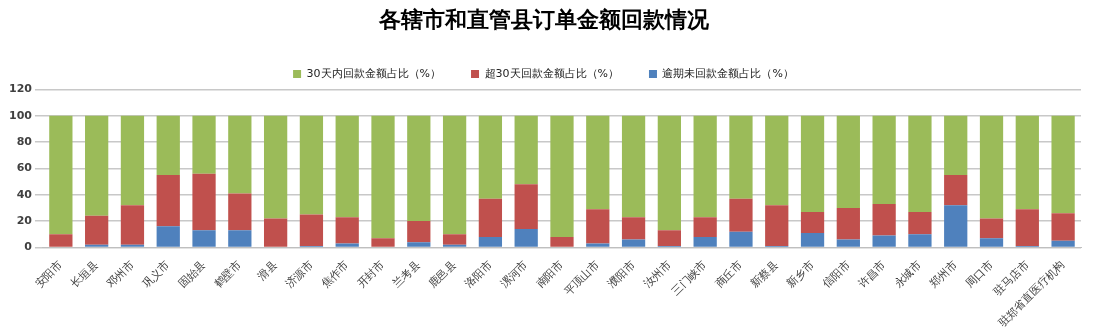 This screenshot has height=335, width=1111. I want to click on y-tick-label: 40, so click(24, 194).